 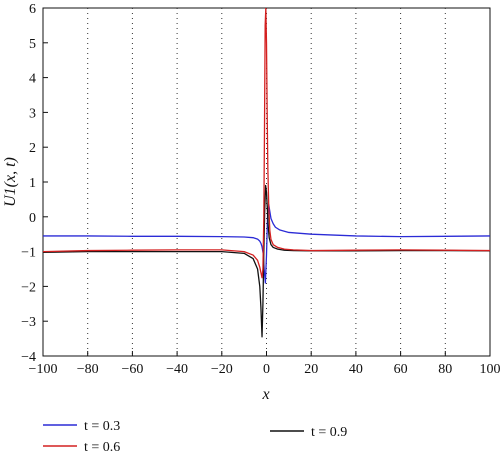 What do you see at coordinates (88, 369) in the screenshot?
I see `x-tick-label: −80` at bounding box center [88, 369].